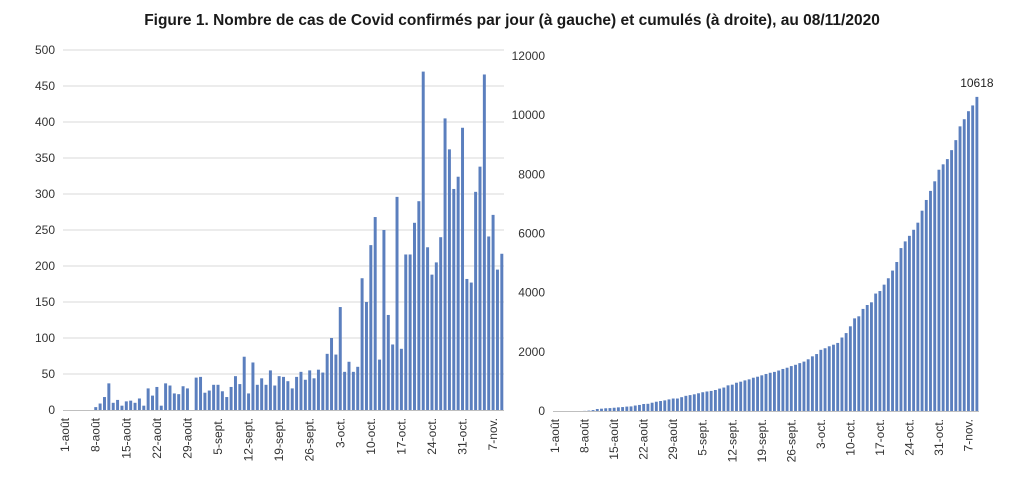  I want to click on cumulative-y-tick-label: 8000, so click(531, 174).